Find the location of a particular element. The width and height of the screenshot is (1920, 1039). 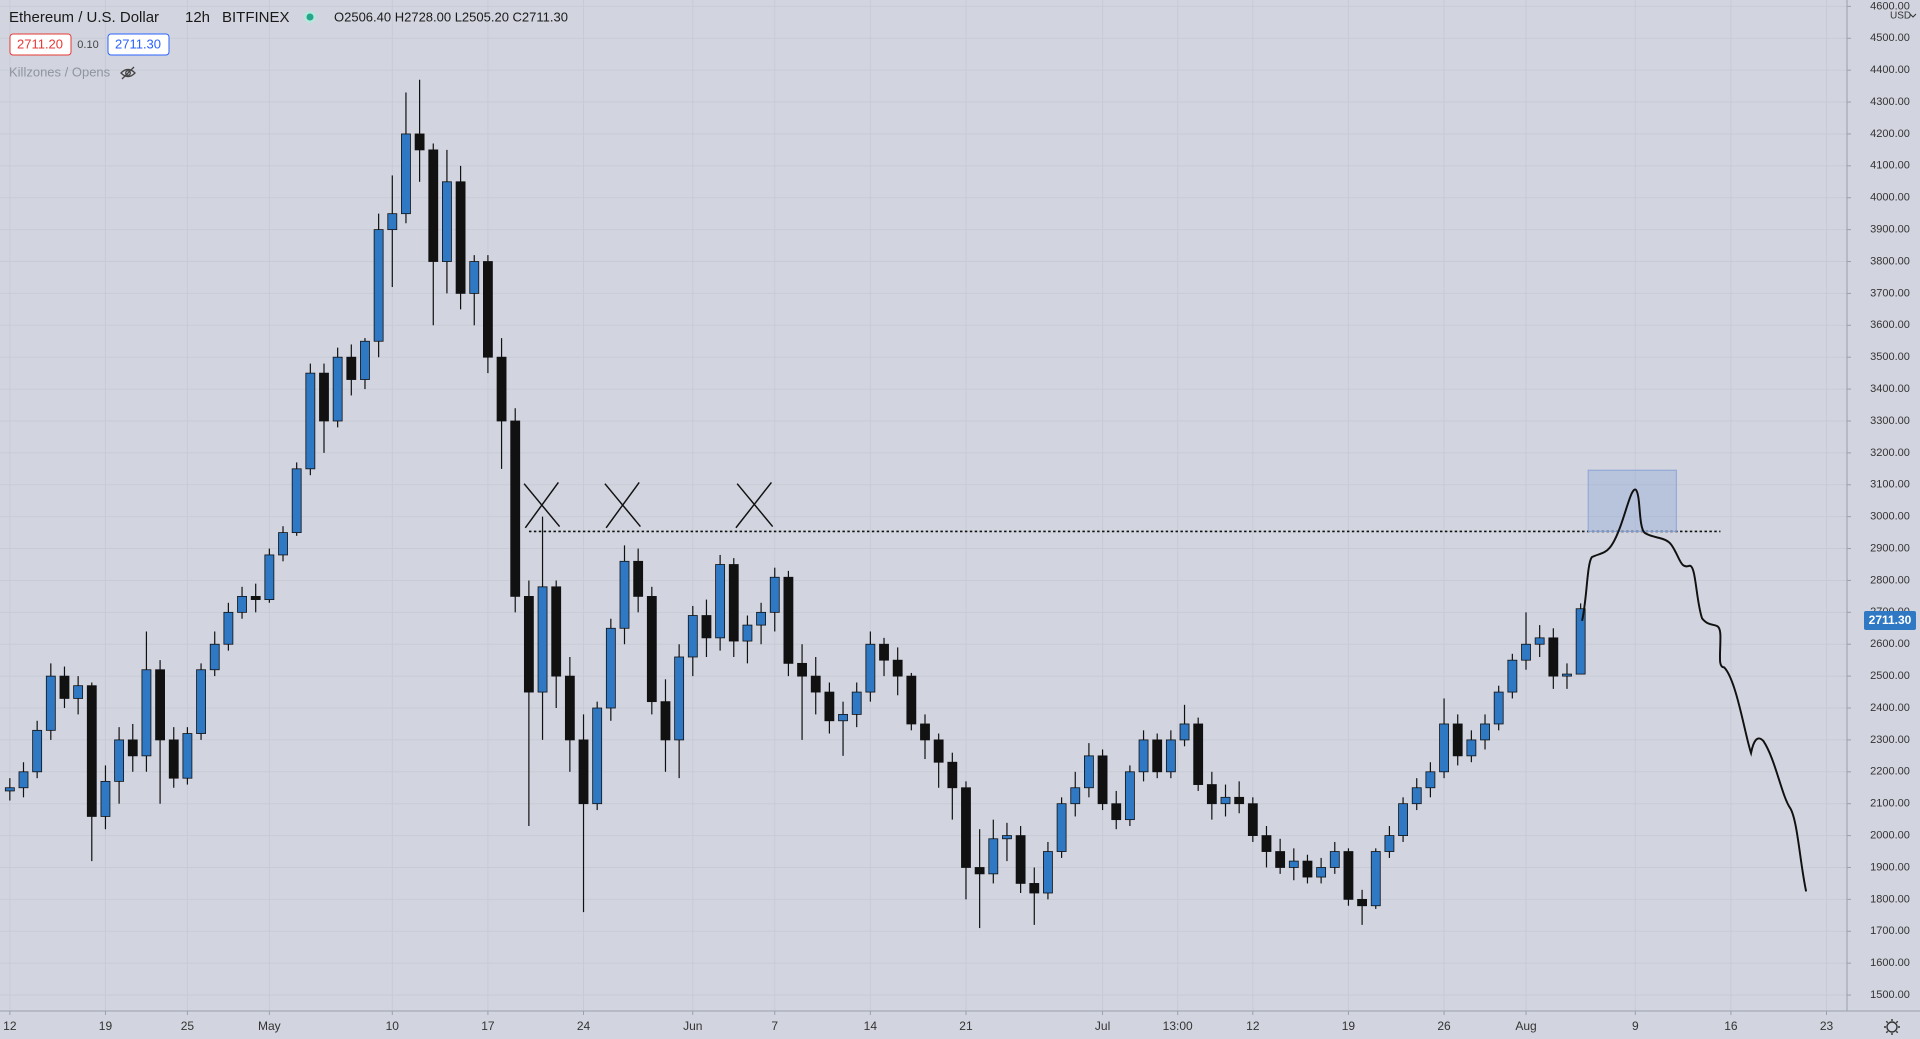

x-tick-label: 21 is located at coordinates (966, 1026).